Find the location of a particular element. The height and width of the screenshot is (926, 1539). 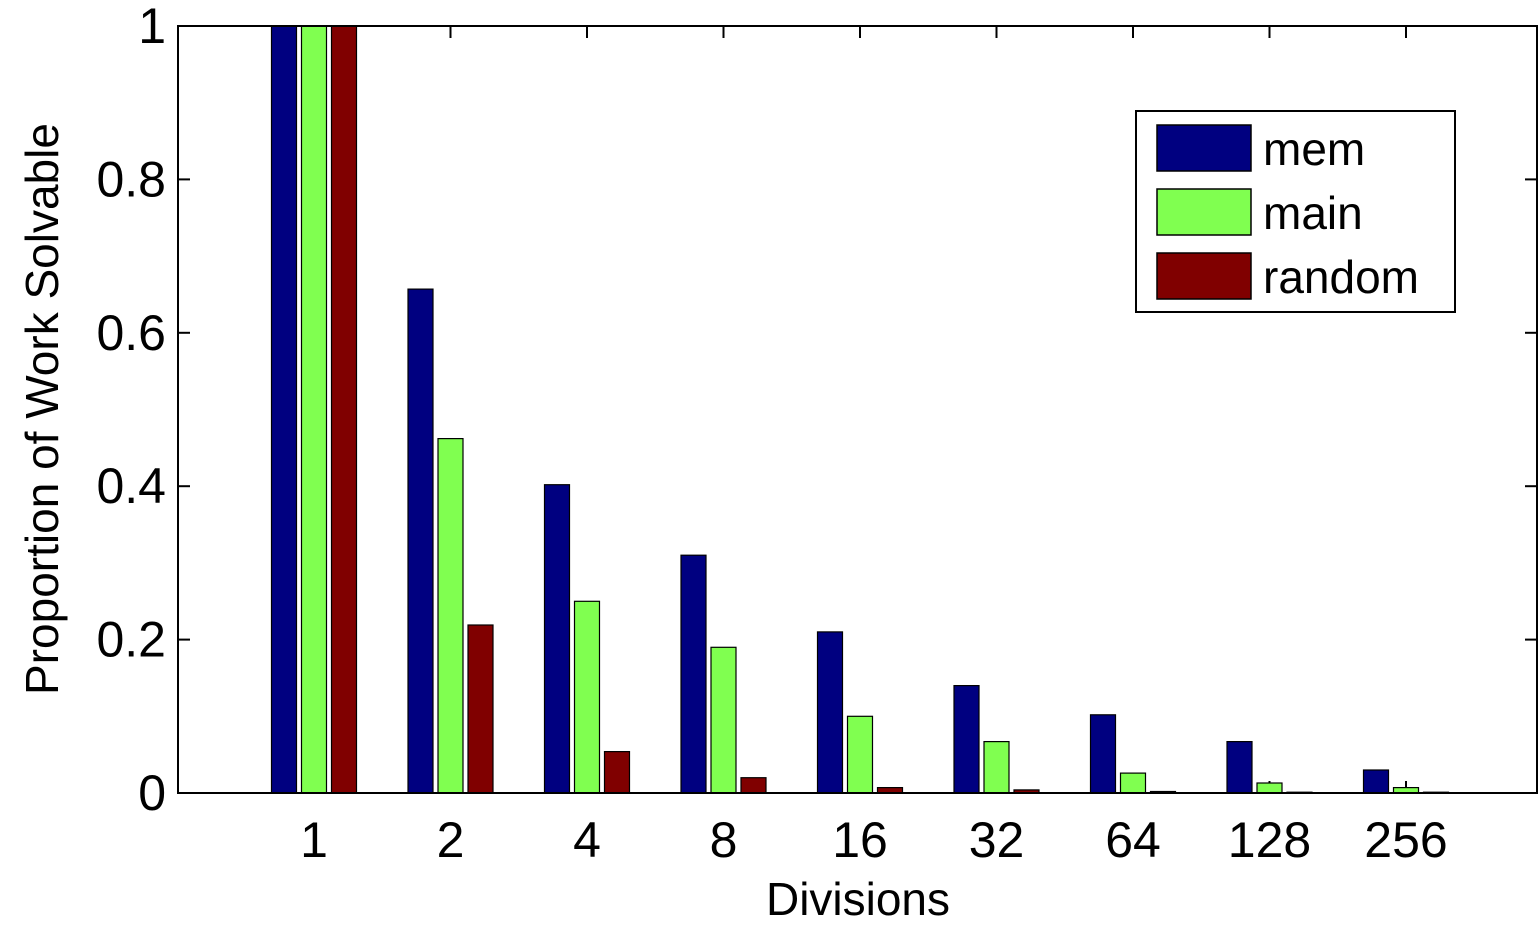

y-tick-label: 1 is located at coordinates (152, 27).